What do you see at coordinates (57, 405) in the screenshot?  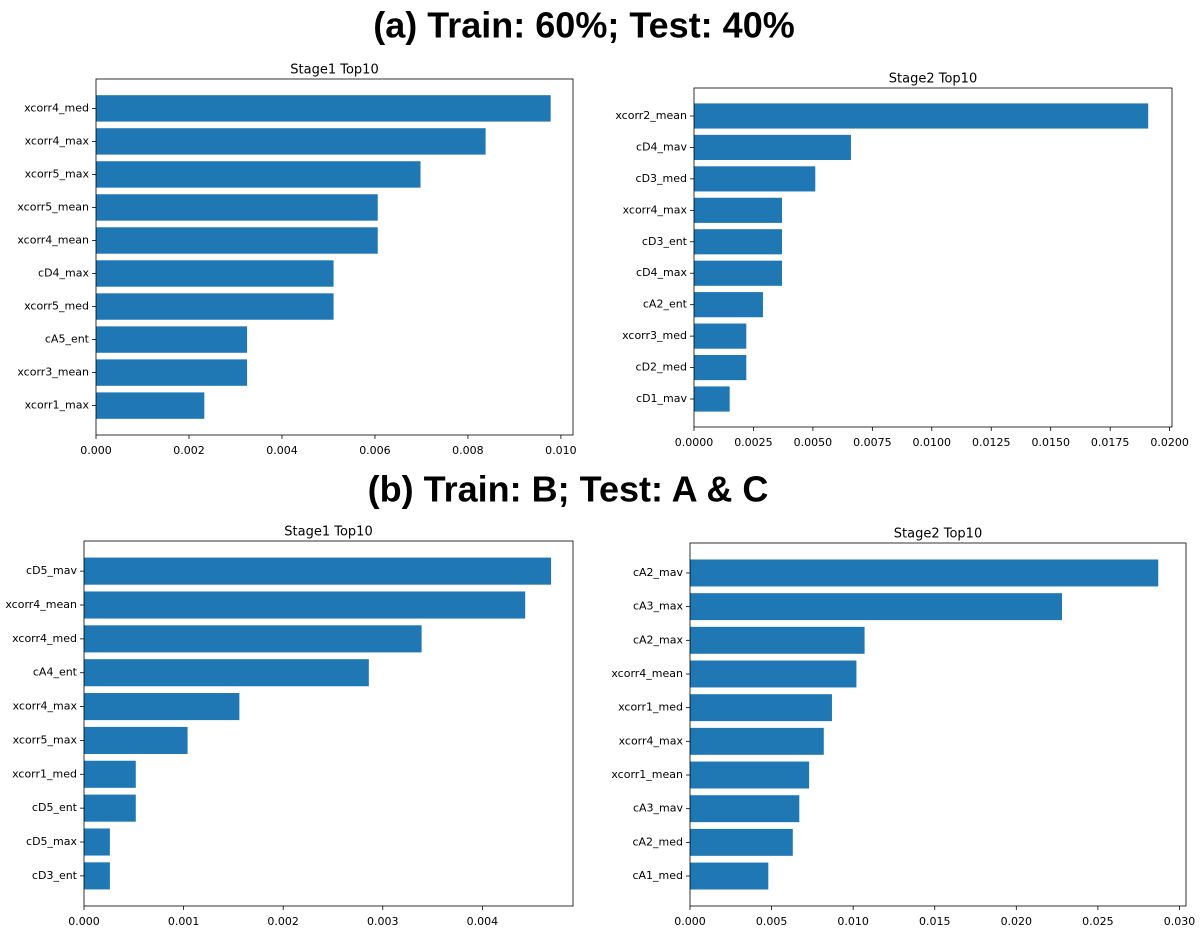 I see `y-tick-label: xcorr1_max` at bounding box center [57, 405].